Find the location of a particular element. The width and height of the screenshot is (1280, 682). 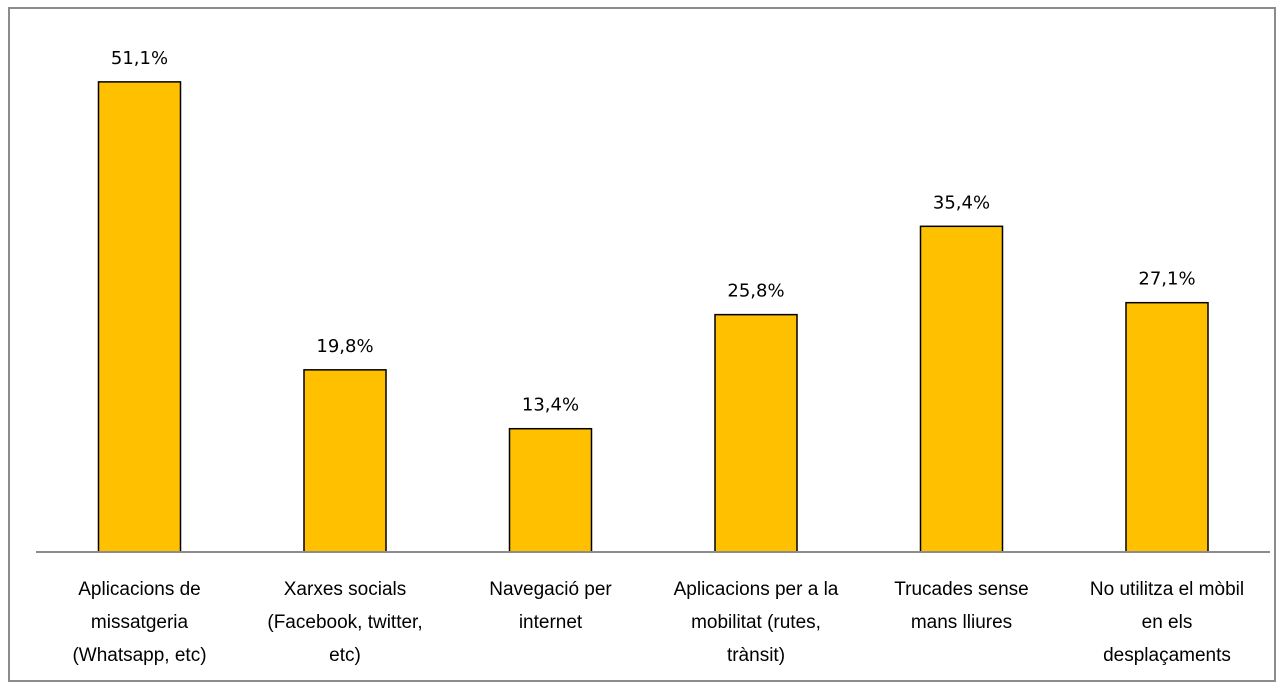

category-label-6: No utilitza el mòbil en els desplaçaments is located at coordinates (1167, 622).